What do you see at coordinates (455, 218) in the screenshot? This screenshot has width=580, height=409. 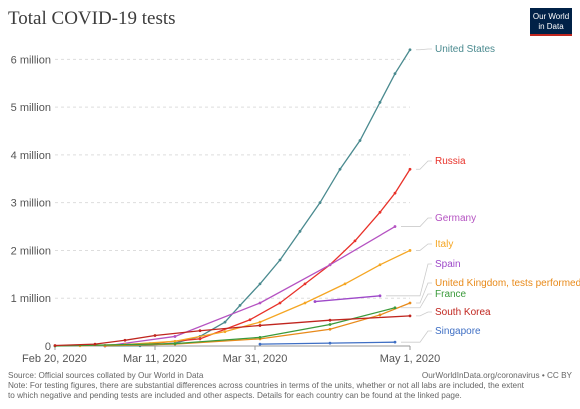 I see `series-label: Germany` at bounding box center [455, 218].